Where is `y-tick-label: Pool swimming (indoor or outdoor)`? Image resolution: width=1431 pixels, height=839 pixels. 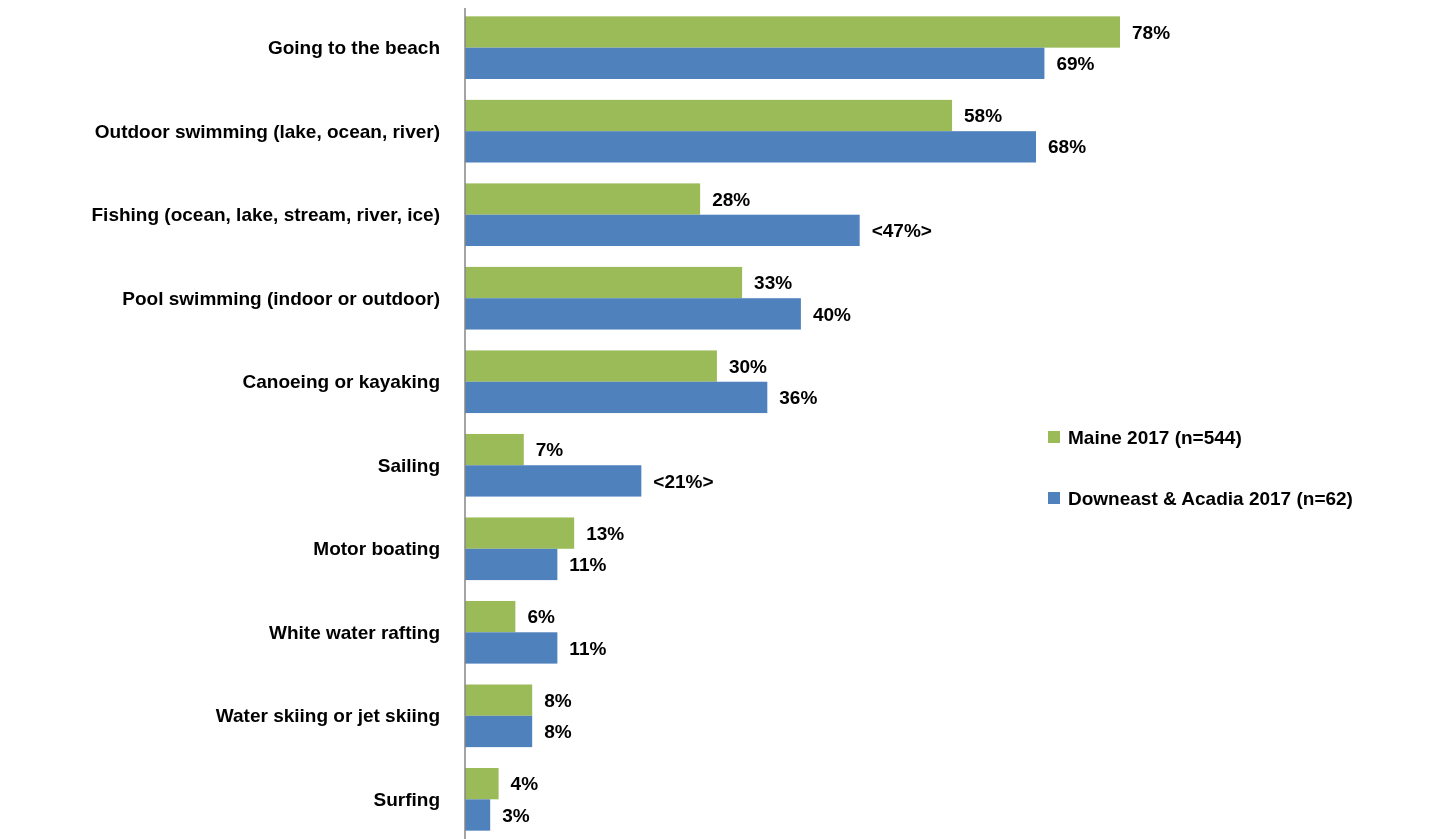
y-tick-label: Pool swimming (indoor or outdoor) is located at coordinates (281, 298).